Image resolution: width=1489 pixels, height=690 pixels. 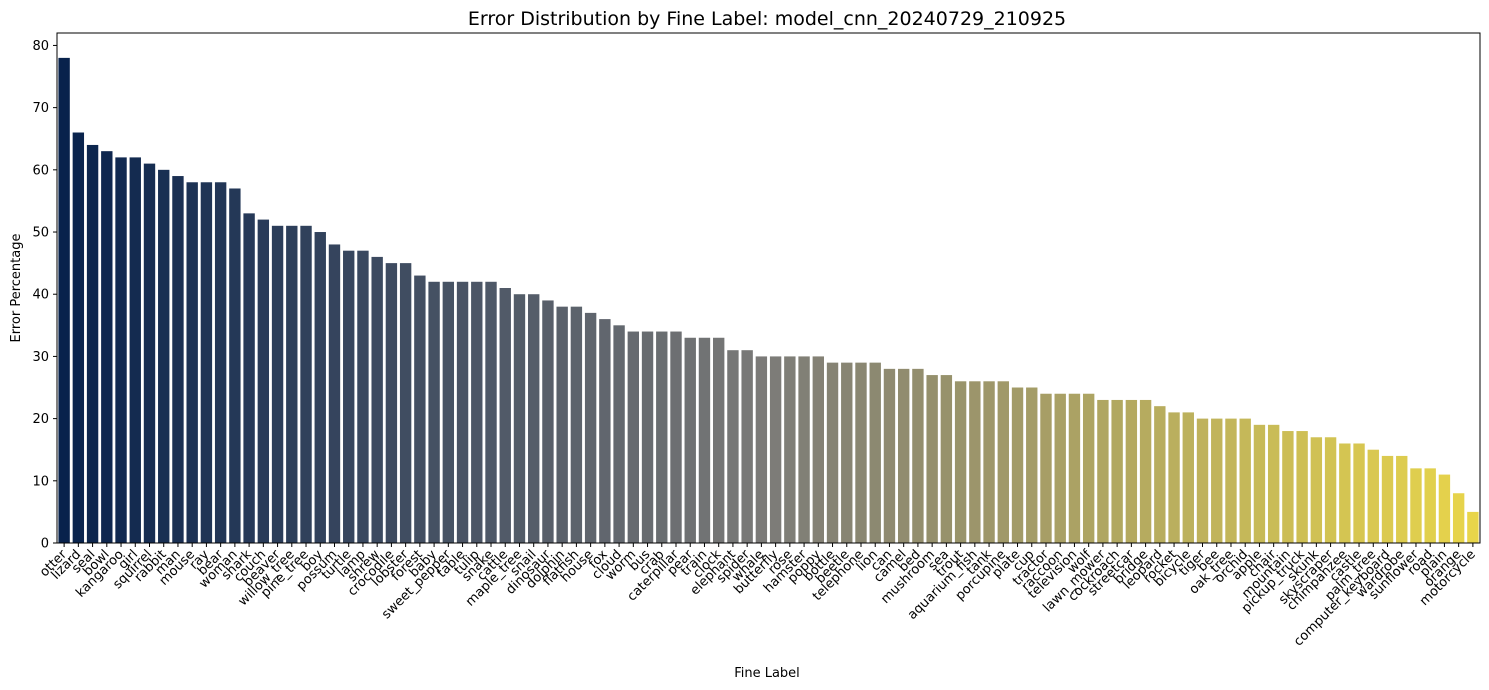 I want to click on bar-squirrel, so click(x=149, y=353).